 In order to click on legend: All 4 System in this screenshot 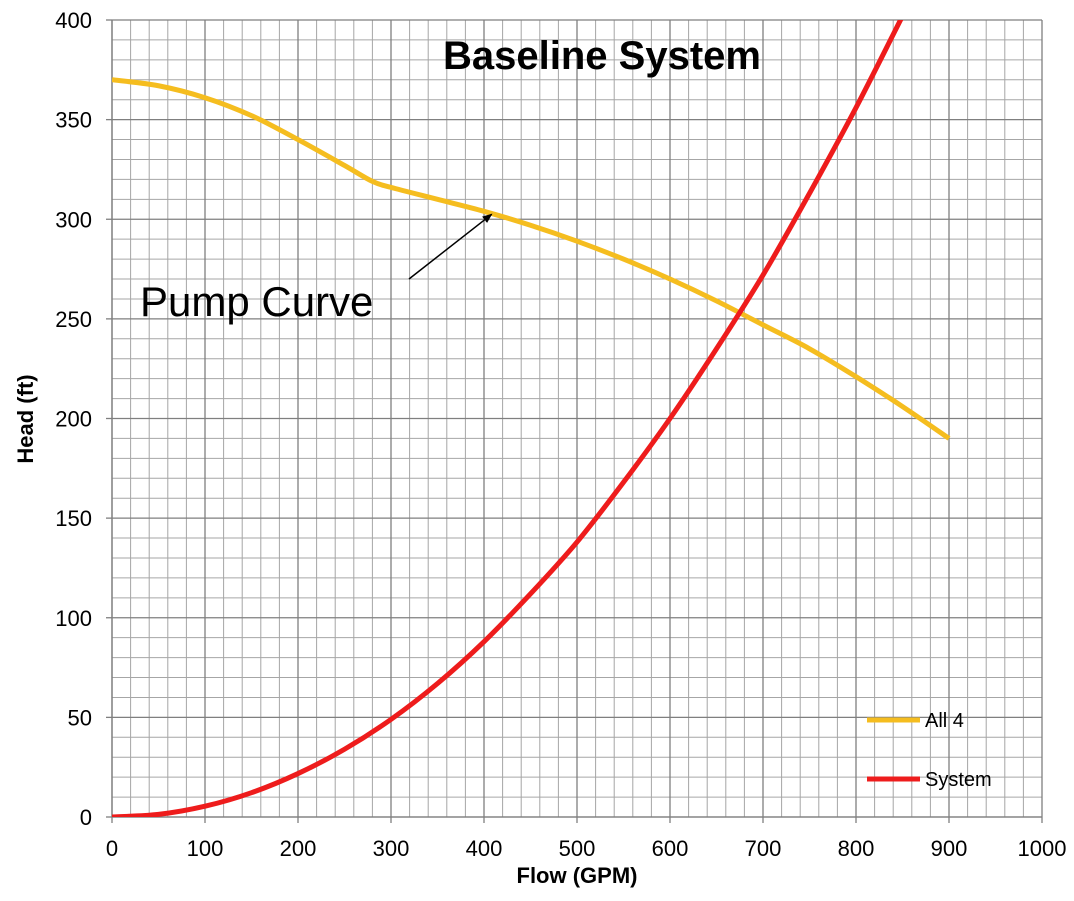, I will do `click(929, 750)`.